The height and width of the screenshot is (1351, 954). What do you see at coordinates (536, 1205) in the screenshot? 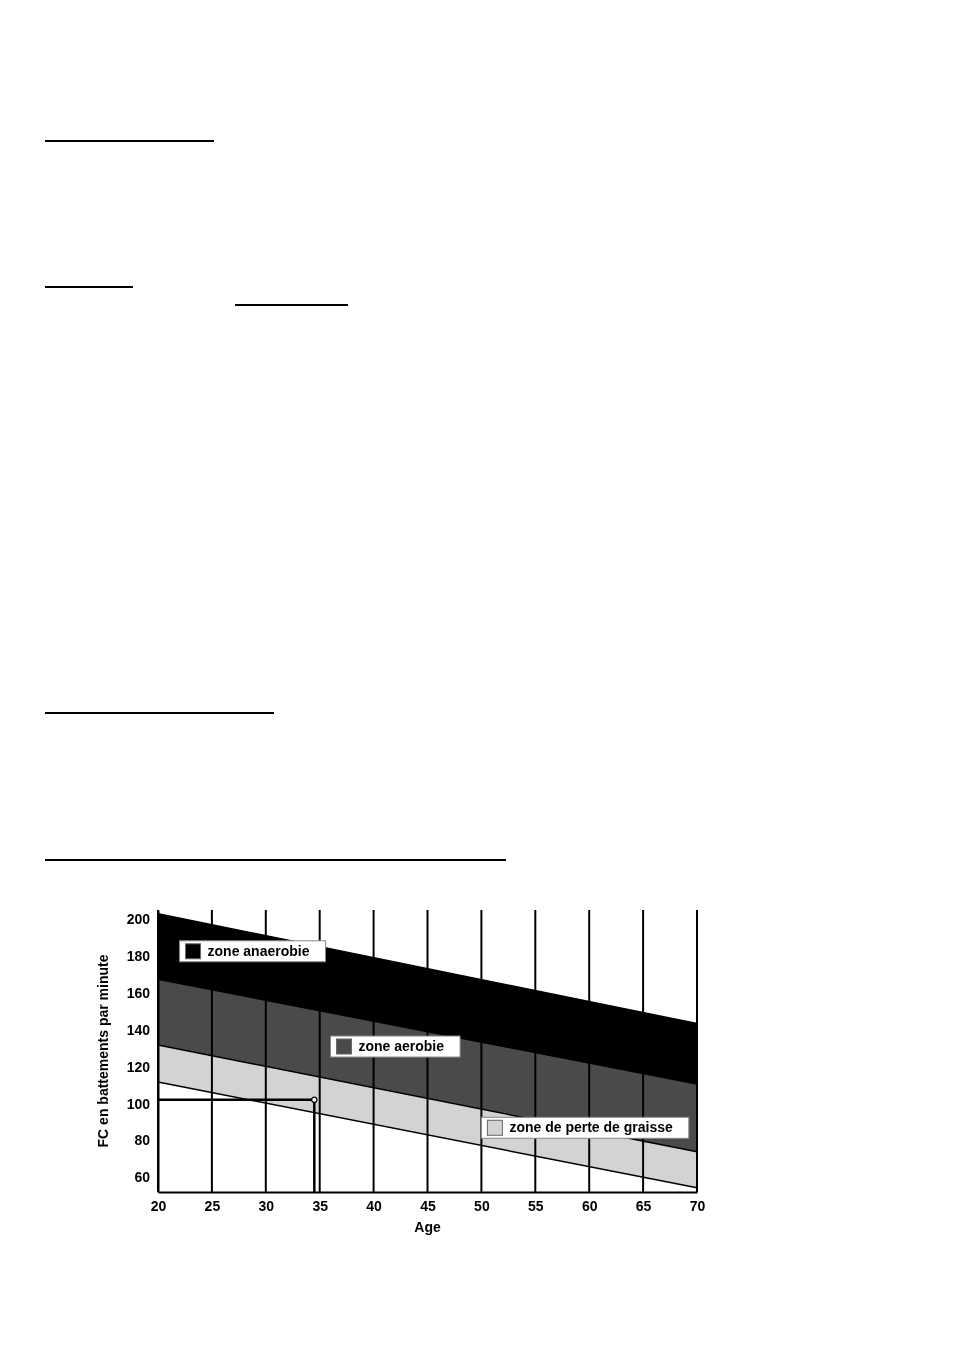
I see `x-tick-label: 55` at bounding box center [536, 1205].